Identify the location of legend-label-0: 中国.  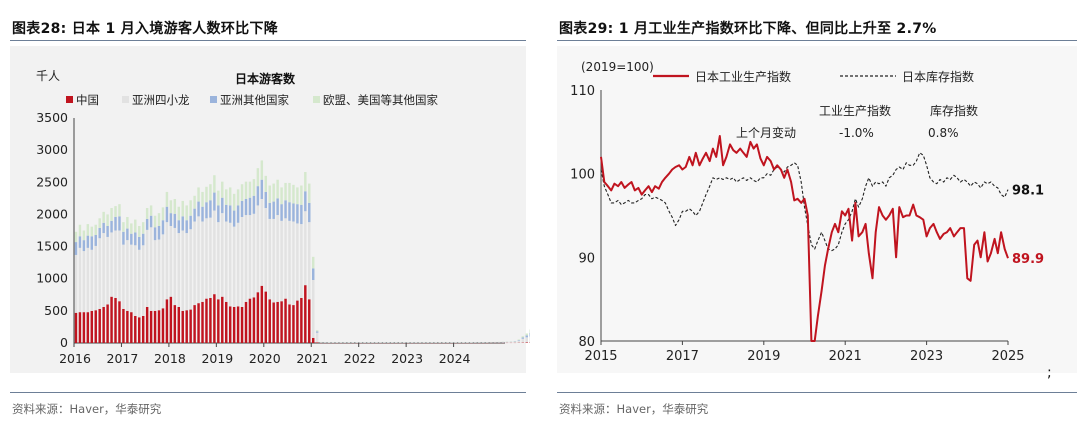
(87, 100).